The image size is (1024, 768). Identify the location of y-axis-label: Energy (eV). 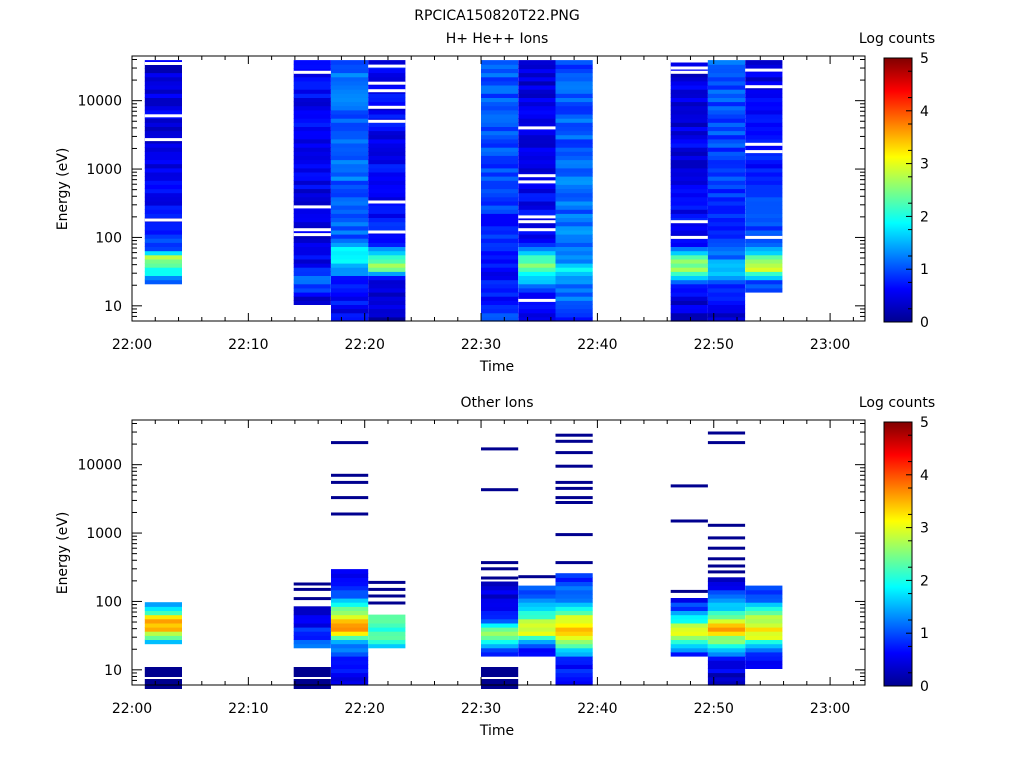
(63, 189).